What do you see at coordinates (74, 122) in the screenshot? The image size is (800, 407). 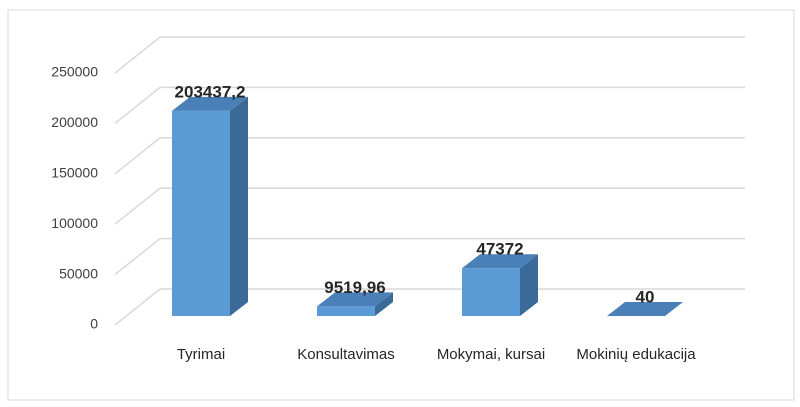 I see `y-tick-label: 200000` at bounding box center [74, 122].